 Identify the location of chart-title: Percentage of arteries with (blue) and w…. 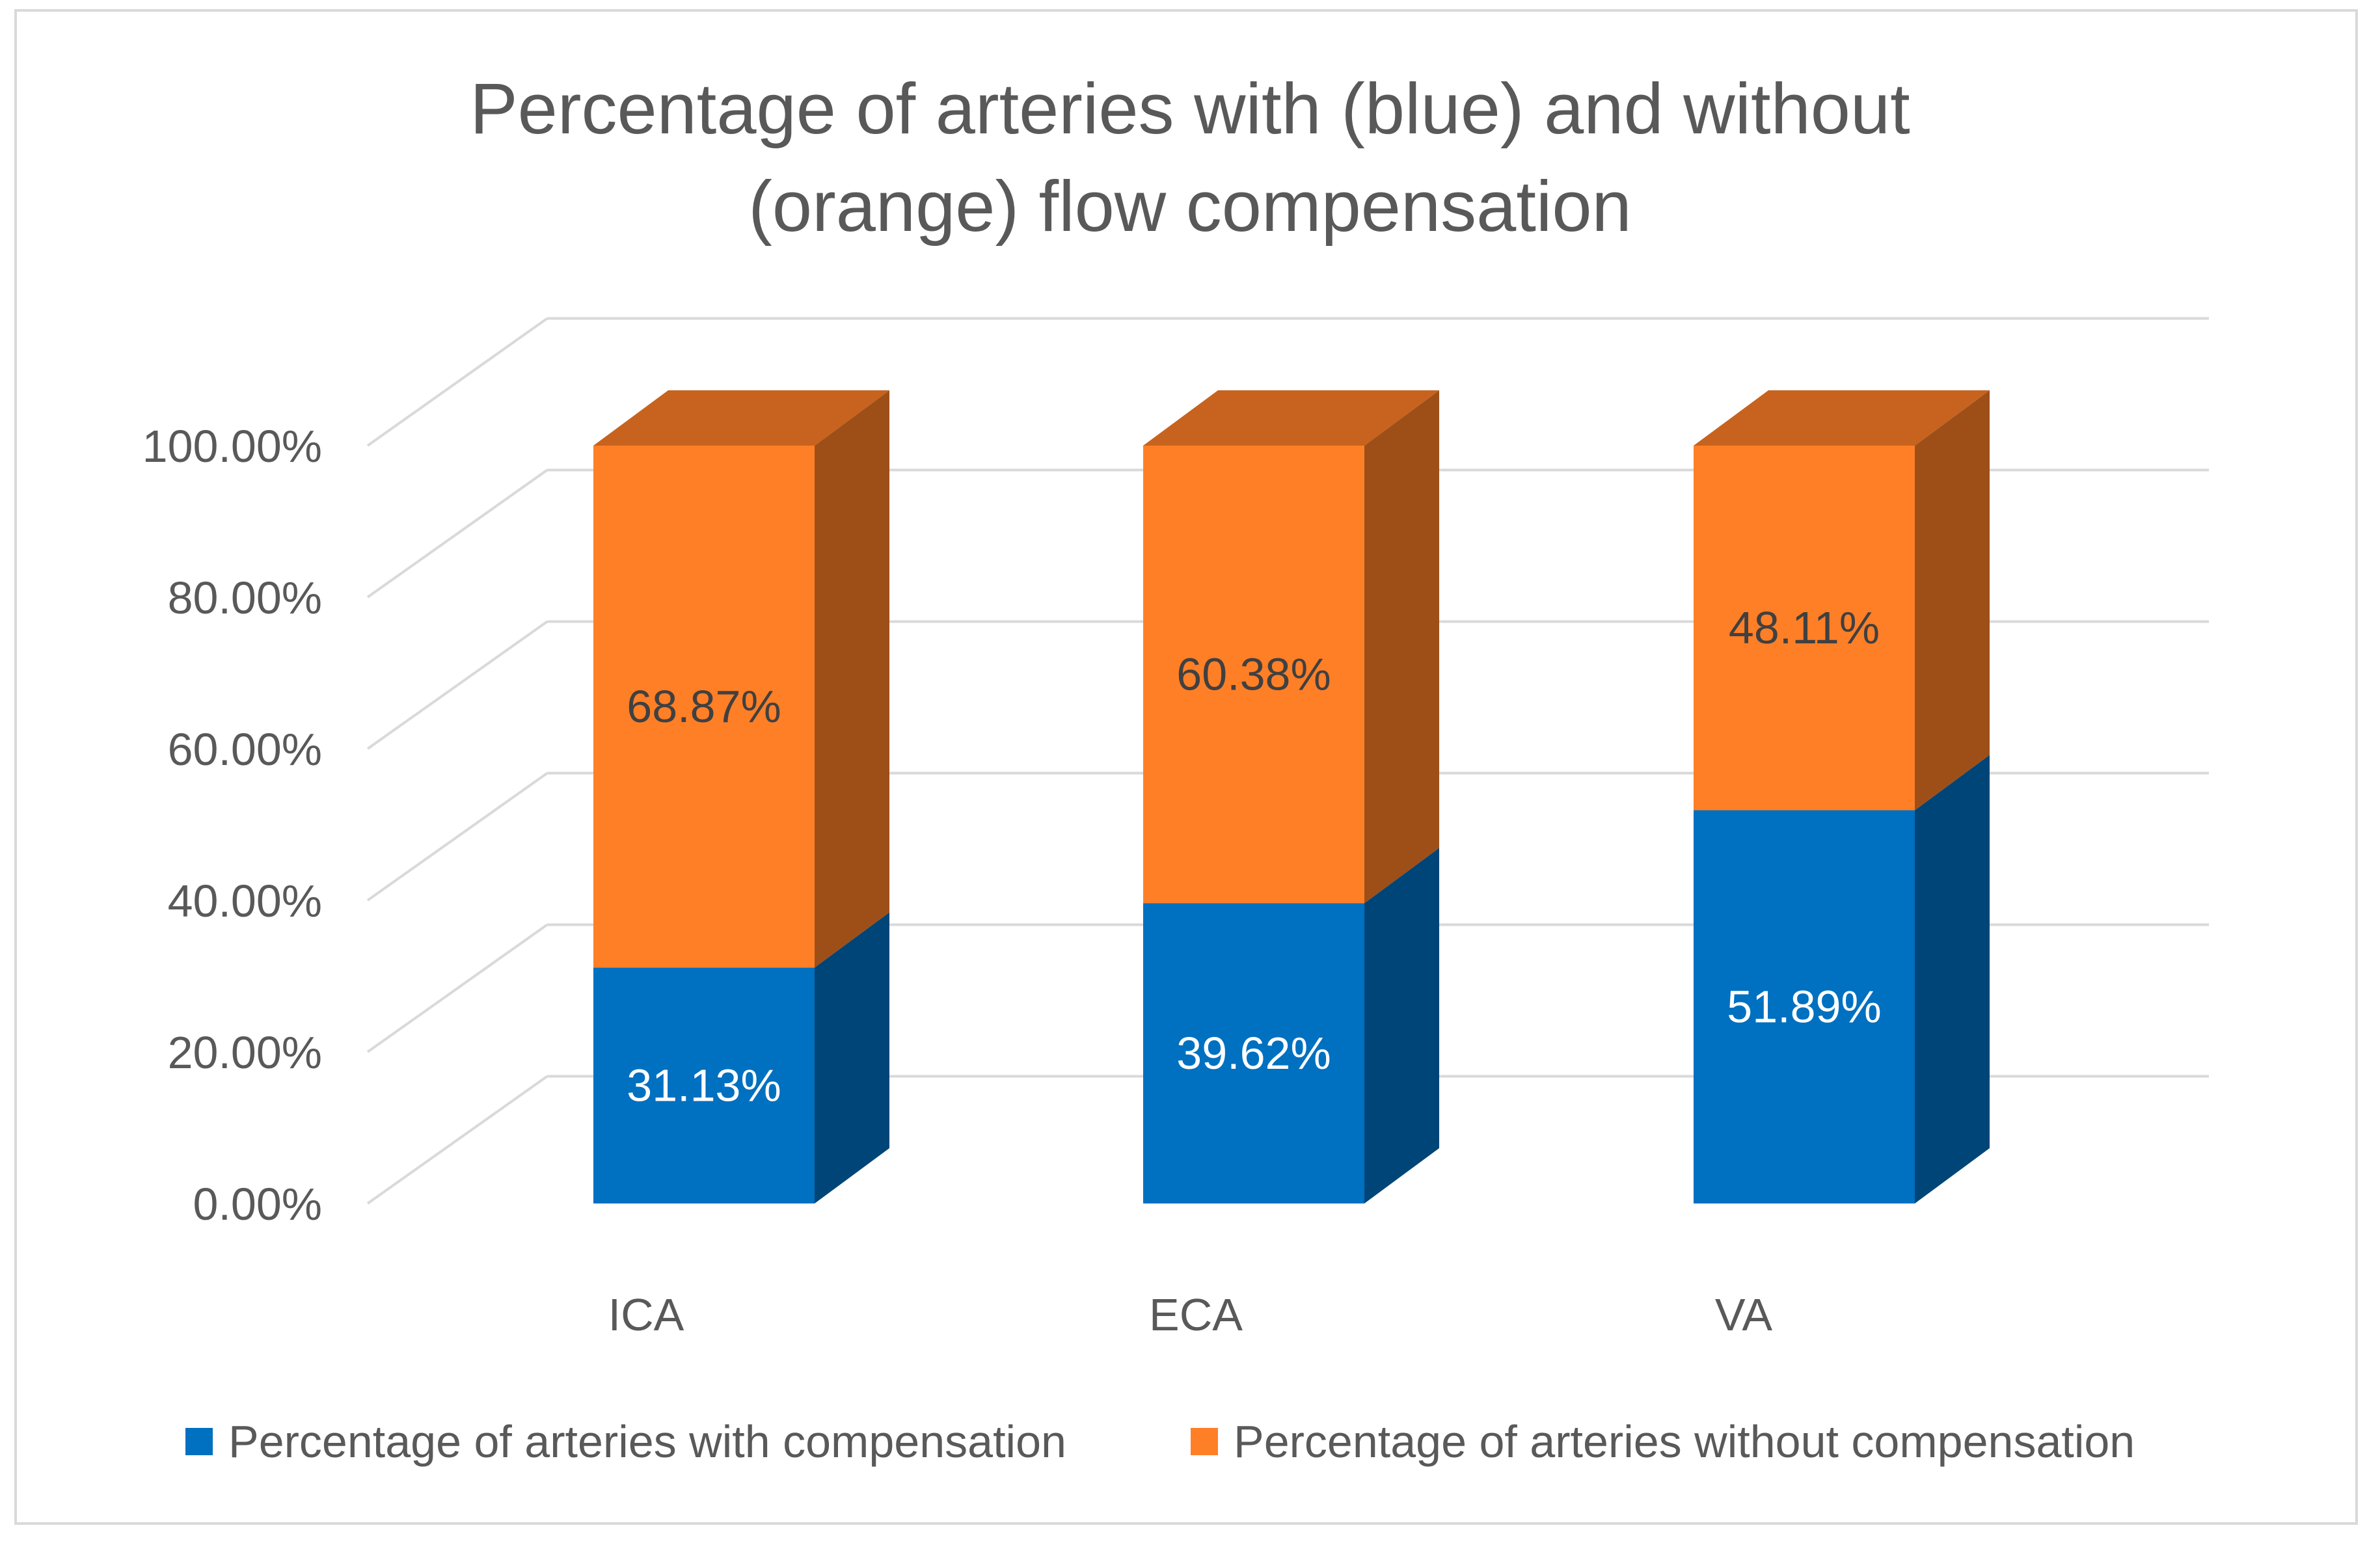
(1190, 158).